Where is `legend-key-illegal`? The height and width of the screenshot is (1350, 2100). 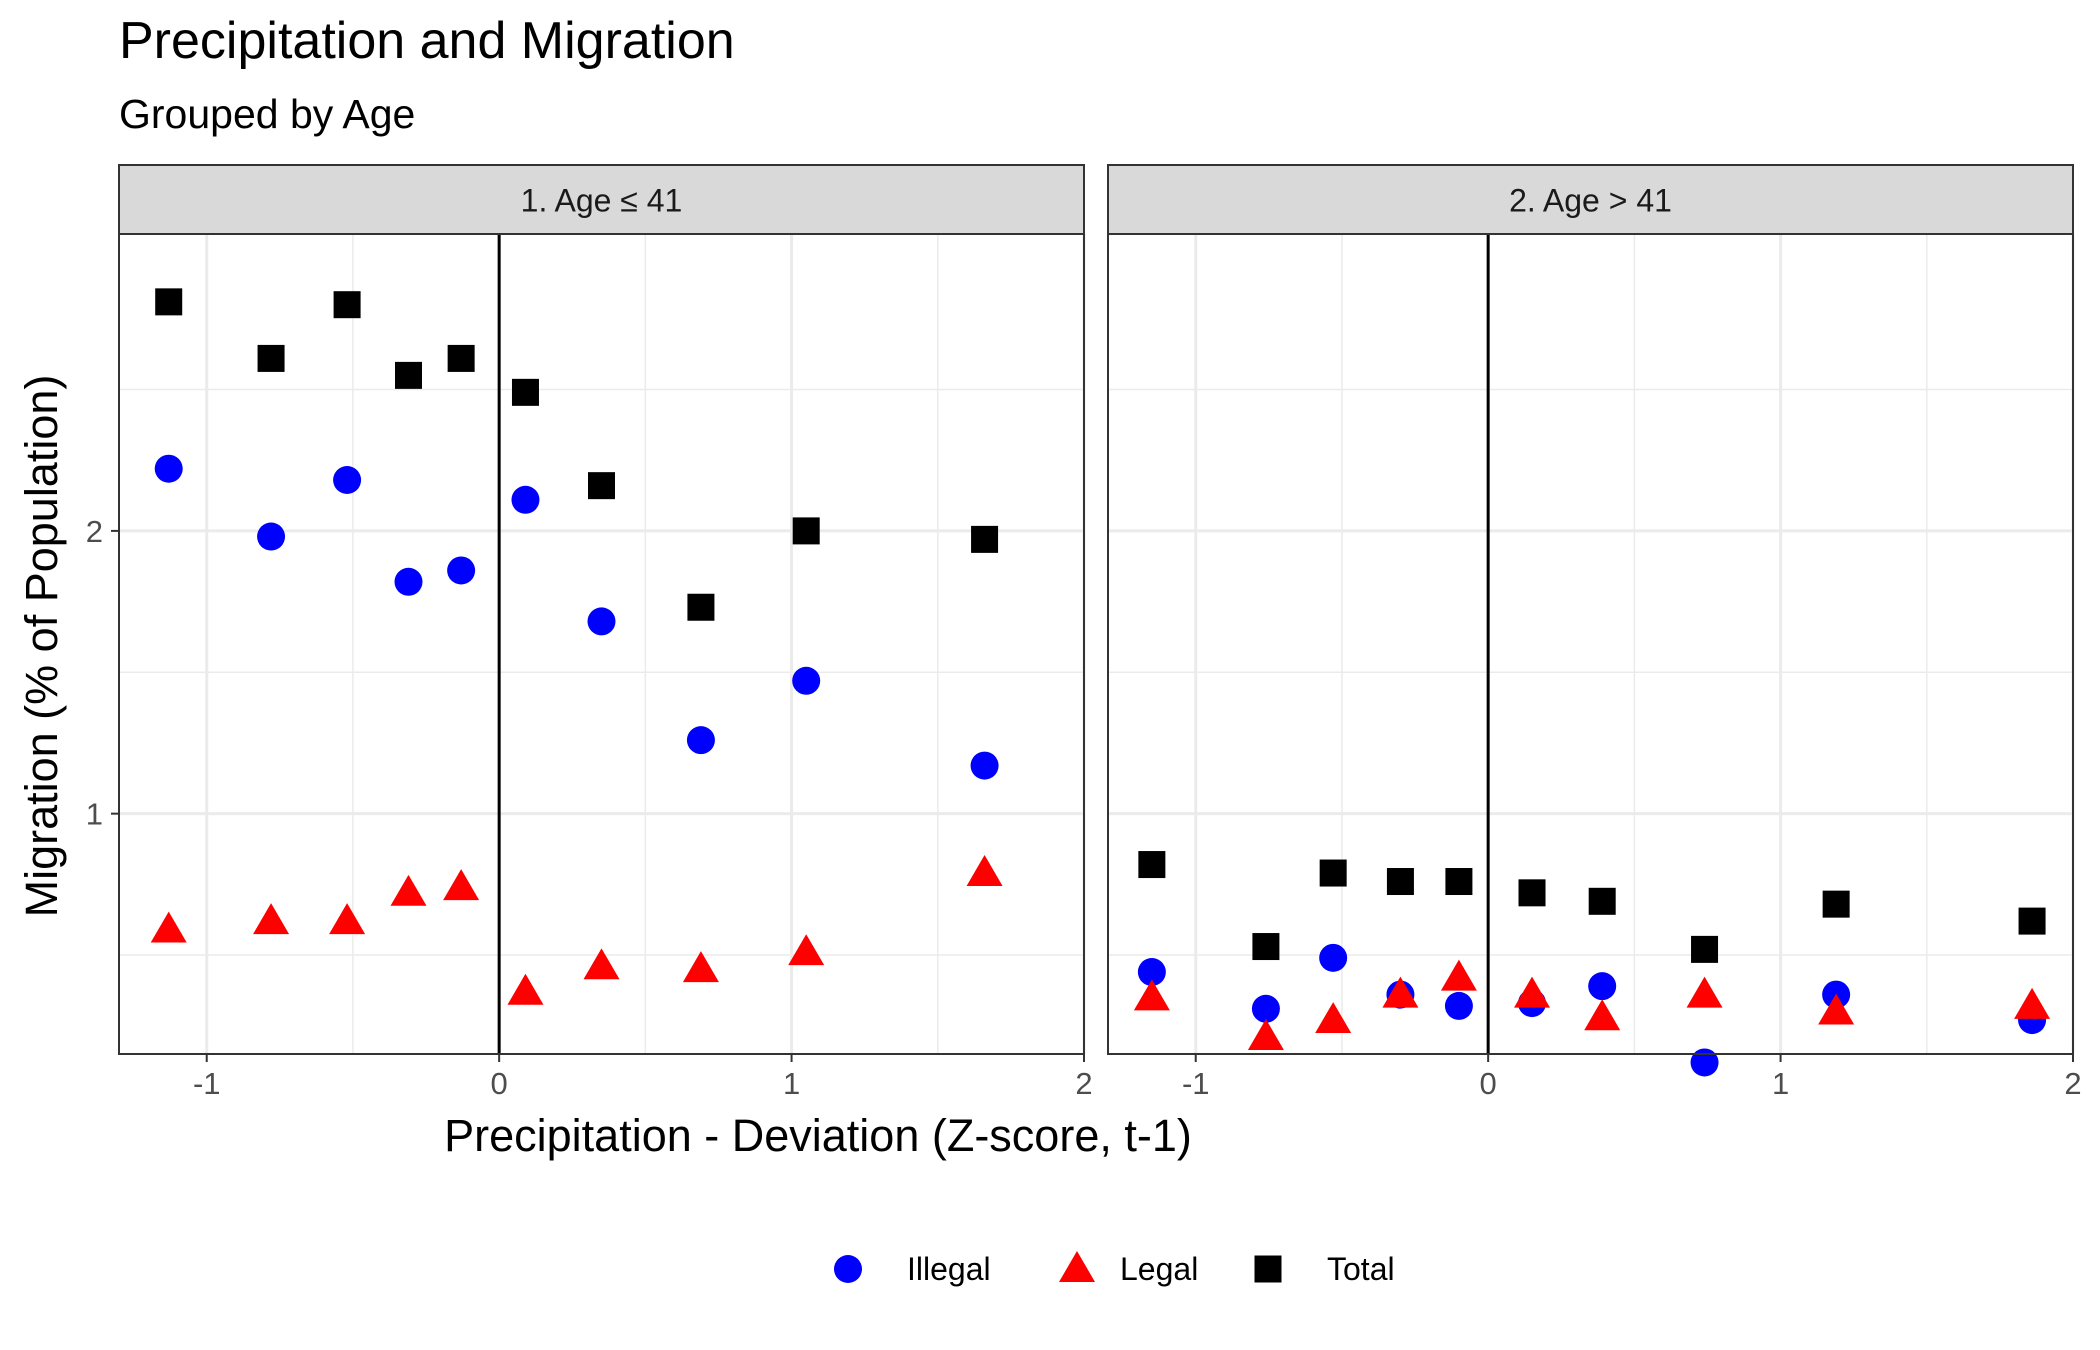
legend-key-illegal is located at coordinates (848, 1269).